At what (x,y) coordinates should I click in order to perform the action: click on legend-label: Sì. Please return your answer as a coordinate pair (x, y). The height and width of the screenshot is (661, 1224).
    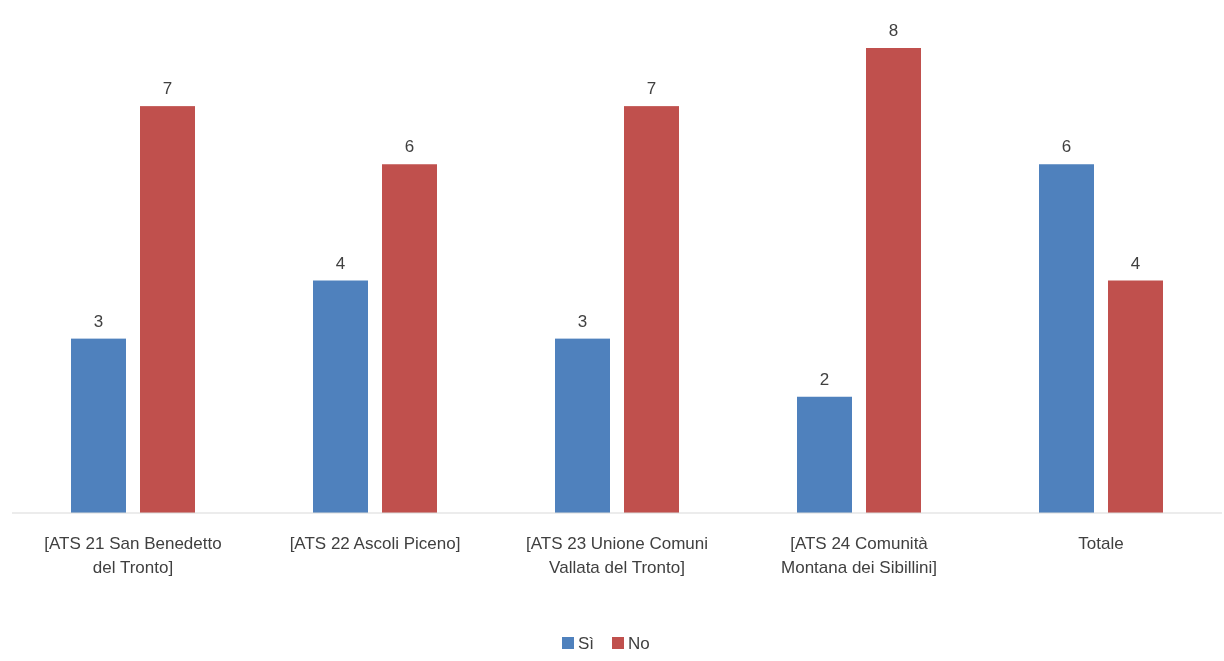
    Looking at the image, I should click on (586, 643).